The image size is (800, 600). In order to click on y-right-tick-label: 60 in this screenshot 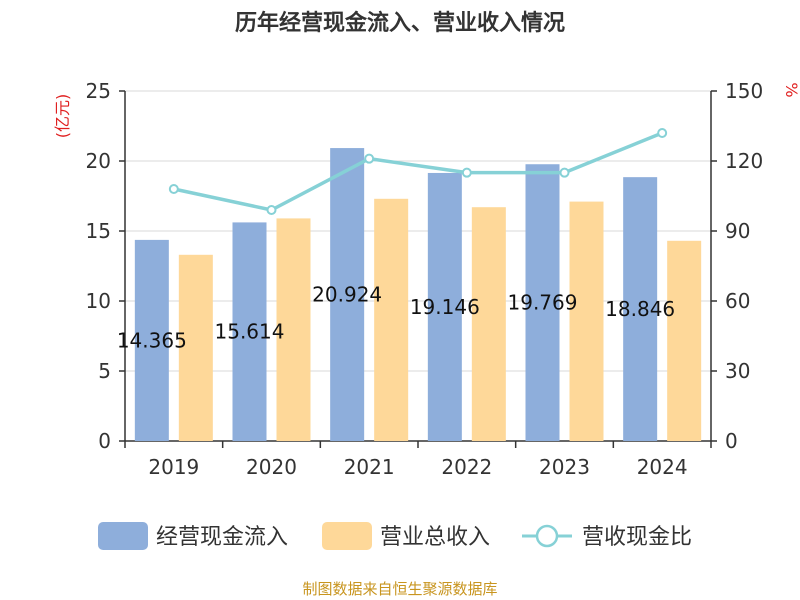, I will do `click(737, 301)`.